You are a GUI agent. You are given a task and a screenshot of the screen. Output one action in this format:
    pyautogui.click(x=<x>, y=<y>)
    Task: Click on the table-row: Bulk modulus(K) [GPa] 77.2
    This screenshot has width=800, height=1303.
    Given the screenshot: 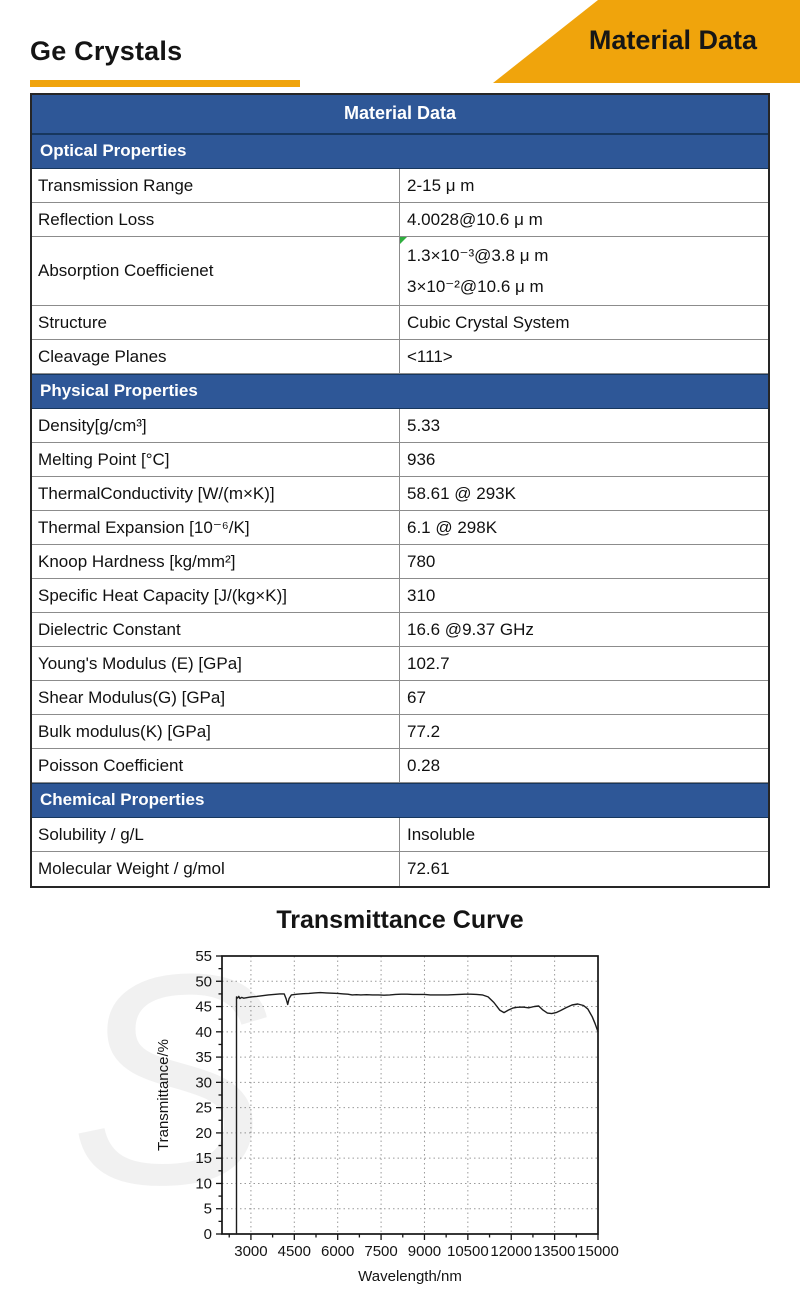 What is the action you would take?
    pyautogui.click(x=400, y=732)
    